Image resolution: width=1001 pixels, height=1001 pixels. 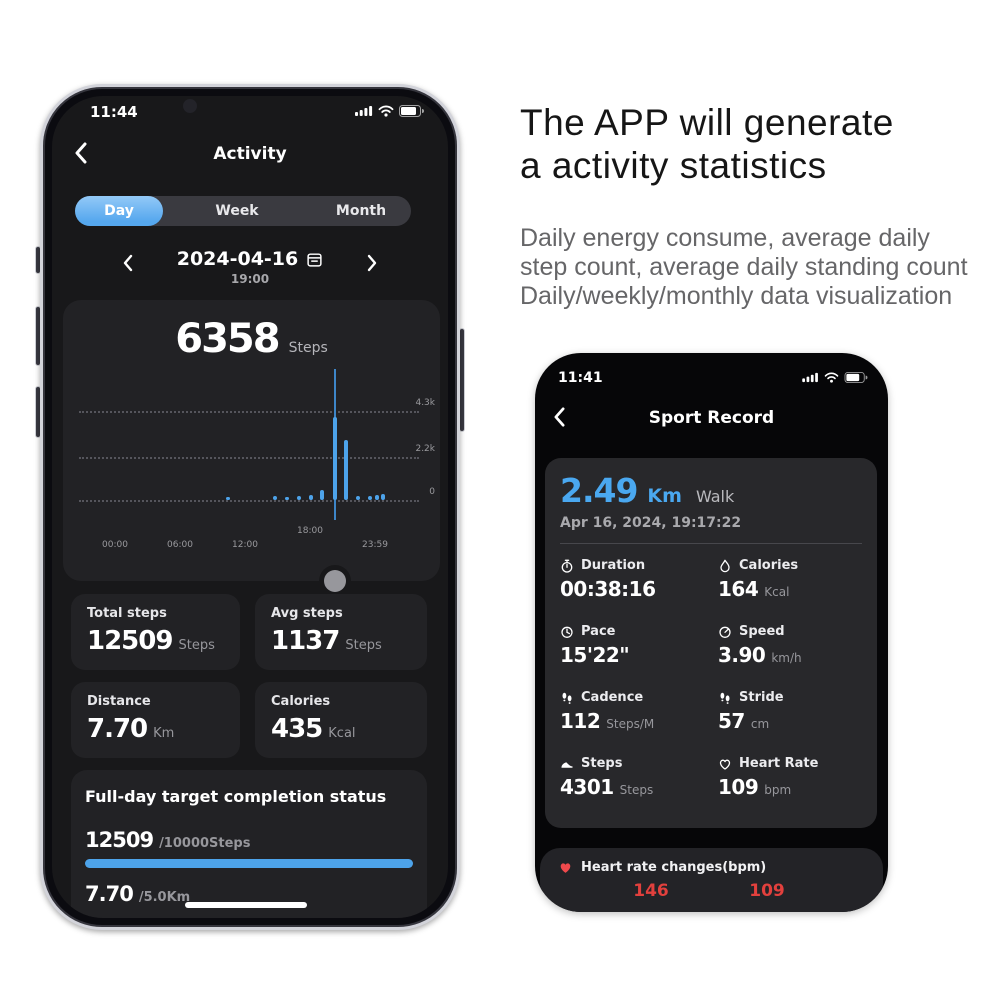 I want to click on heart-rate-value: 109, so click(x=767, y=891).